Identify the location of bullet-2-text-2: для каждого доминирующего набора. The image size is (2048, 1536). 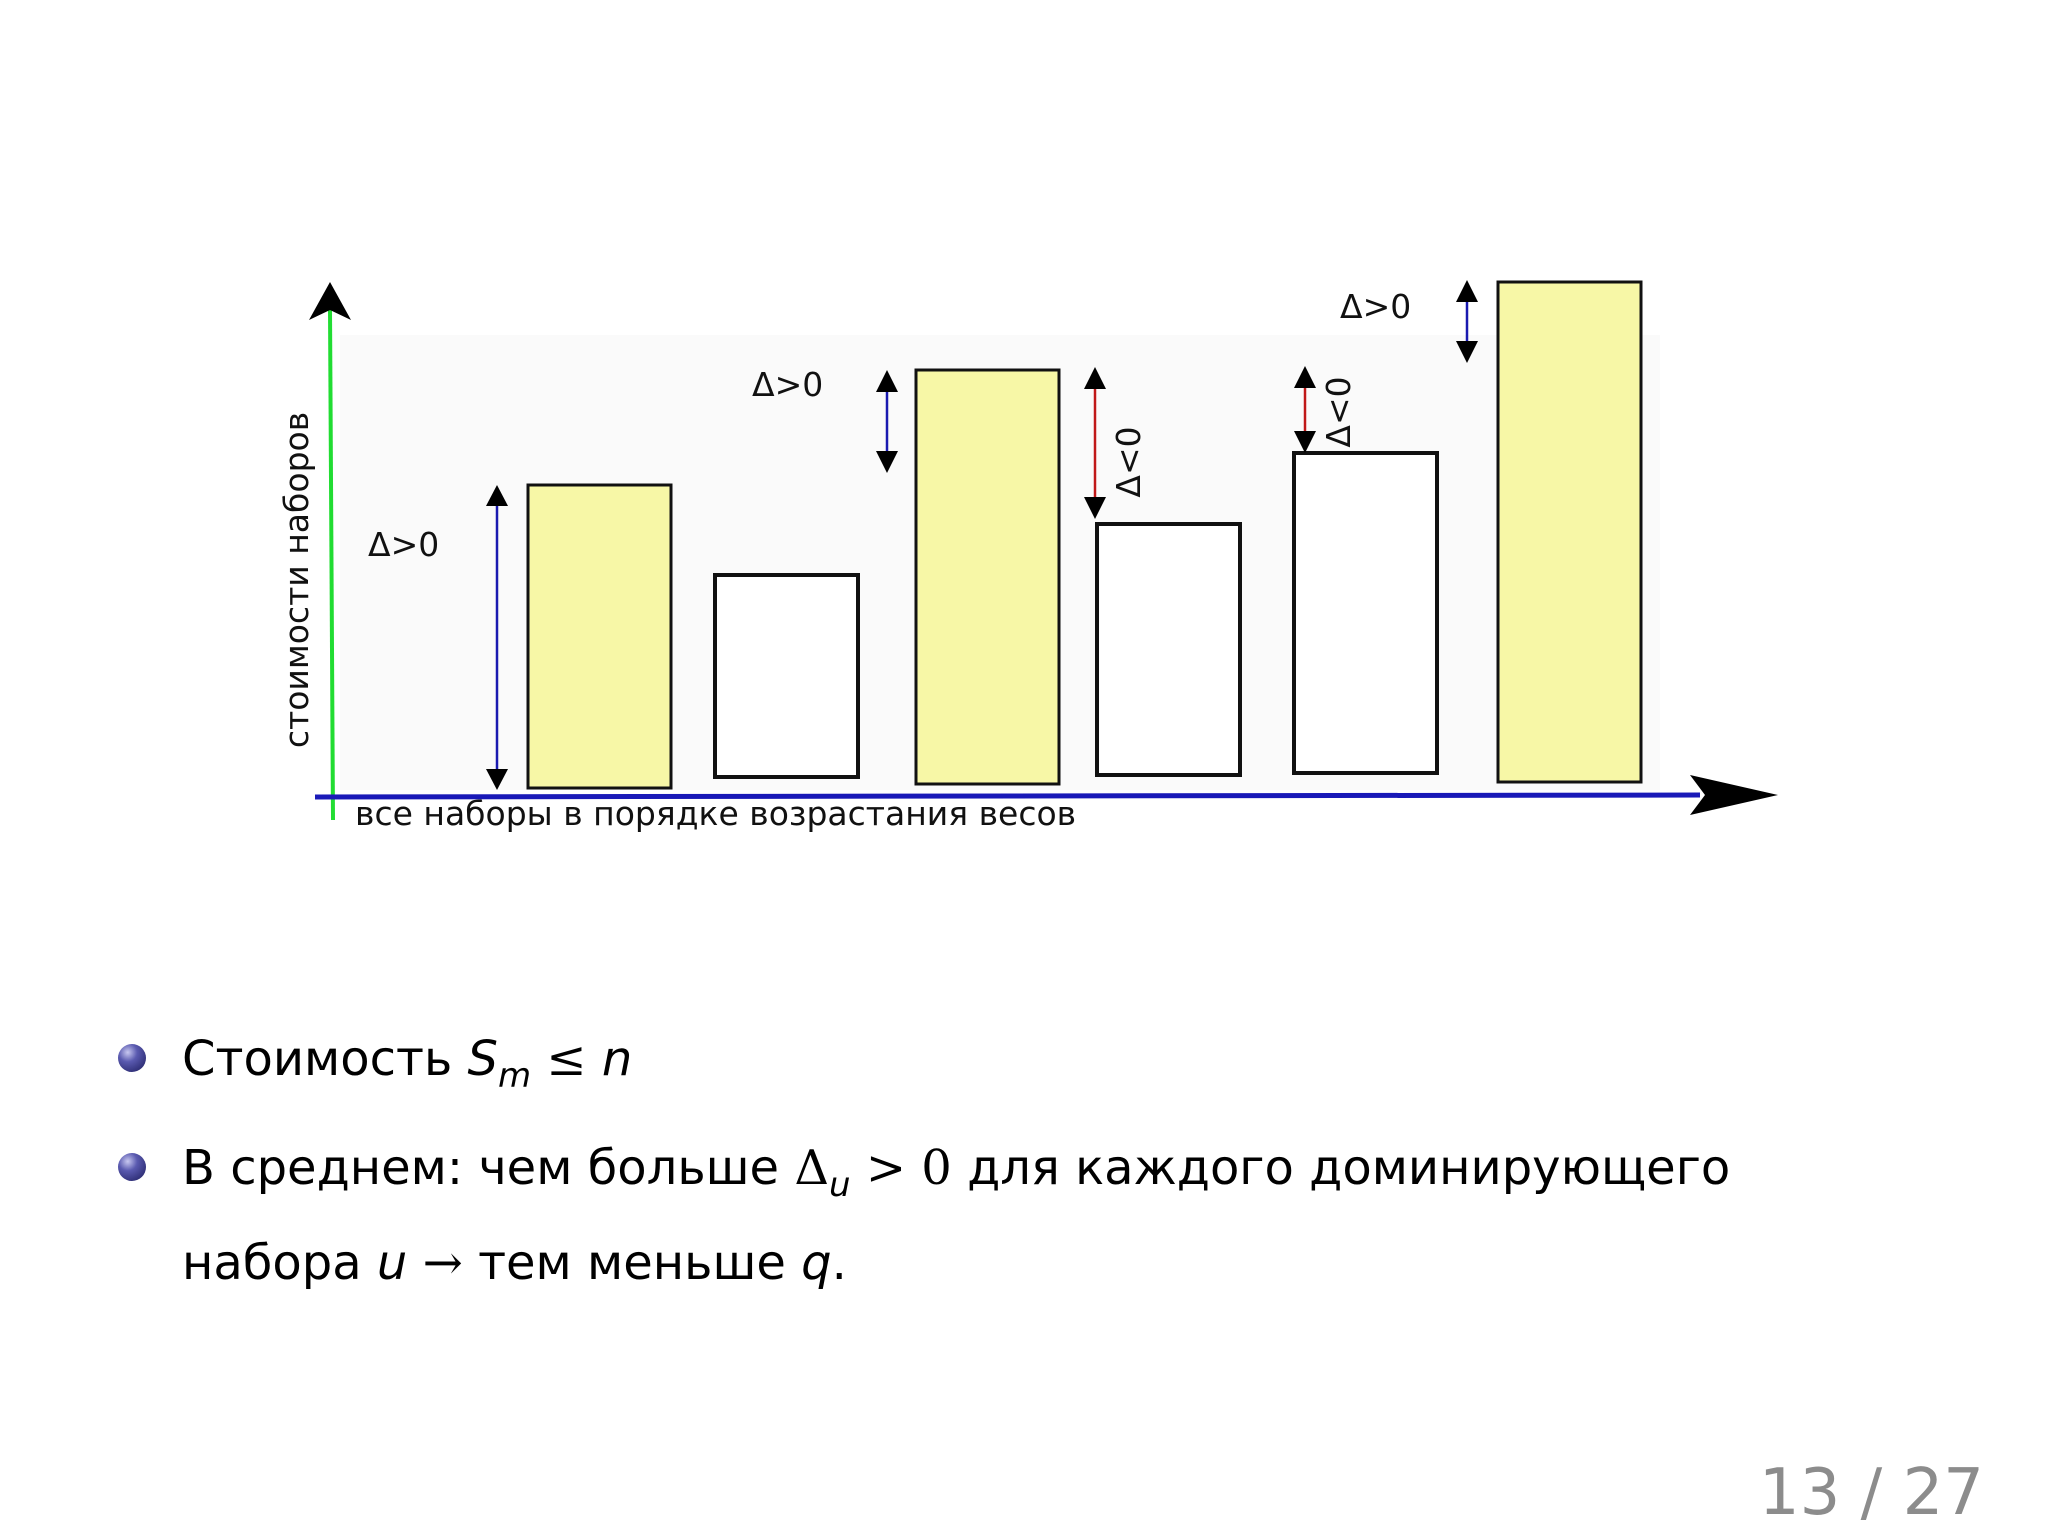
(956, 1215).